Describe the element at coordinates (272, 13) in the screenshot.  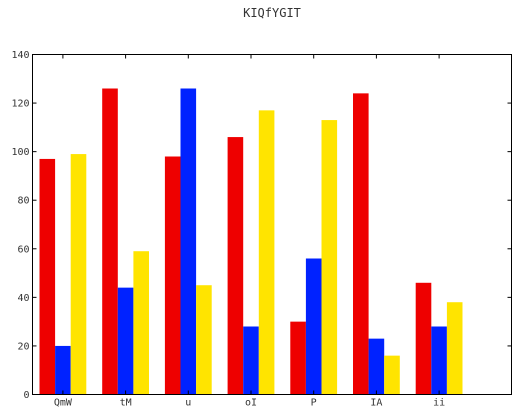
I see `chart-title: KIQfYGIT` at that location.